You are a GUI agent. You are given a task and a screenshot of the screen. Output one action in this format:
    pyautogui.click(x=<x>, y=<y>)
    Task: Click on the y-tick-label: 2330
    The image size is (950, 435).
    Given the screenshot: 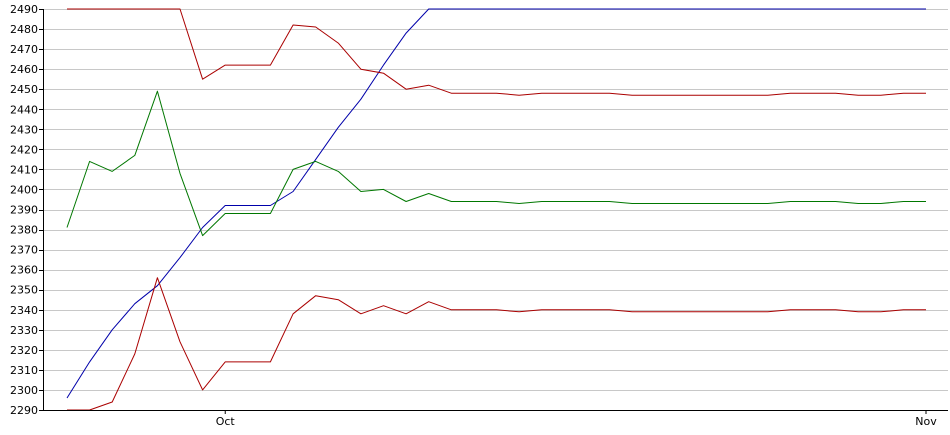 What is the action you would take?
    pyautogui.click(x=24, y=330)
    